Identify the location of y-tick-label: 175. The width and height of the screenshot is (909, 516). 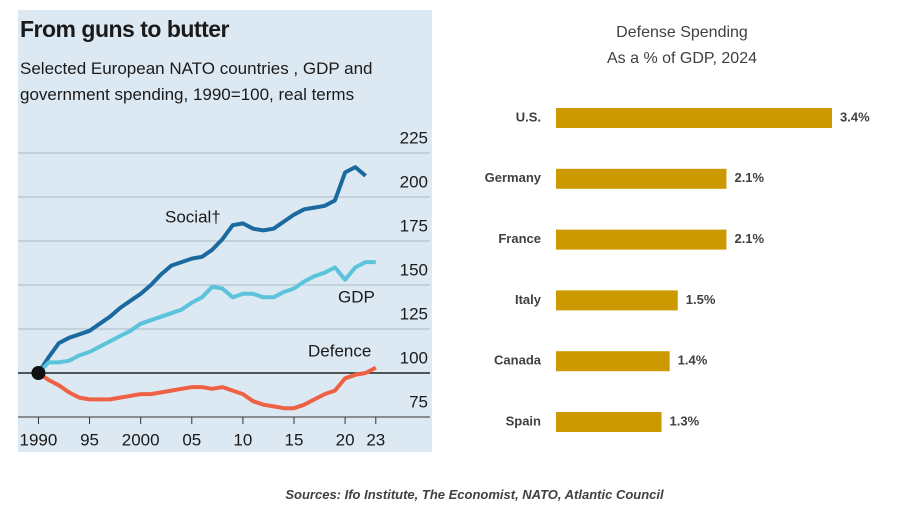
(414, 225).